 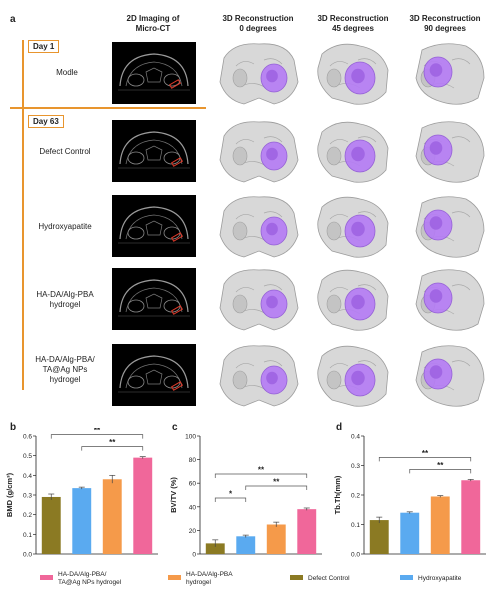 What do you see at coordinates (409, 496) in the screenshot?
I see `chart-tbth: Tb.Th(mm) 0.0 0.1 0.2 0.3 0.4 ** **` at bounding box center [409, 496].